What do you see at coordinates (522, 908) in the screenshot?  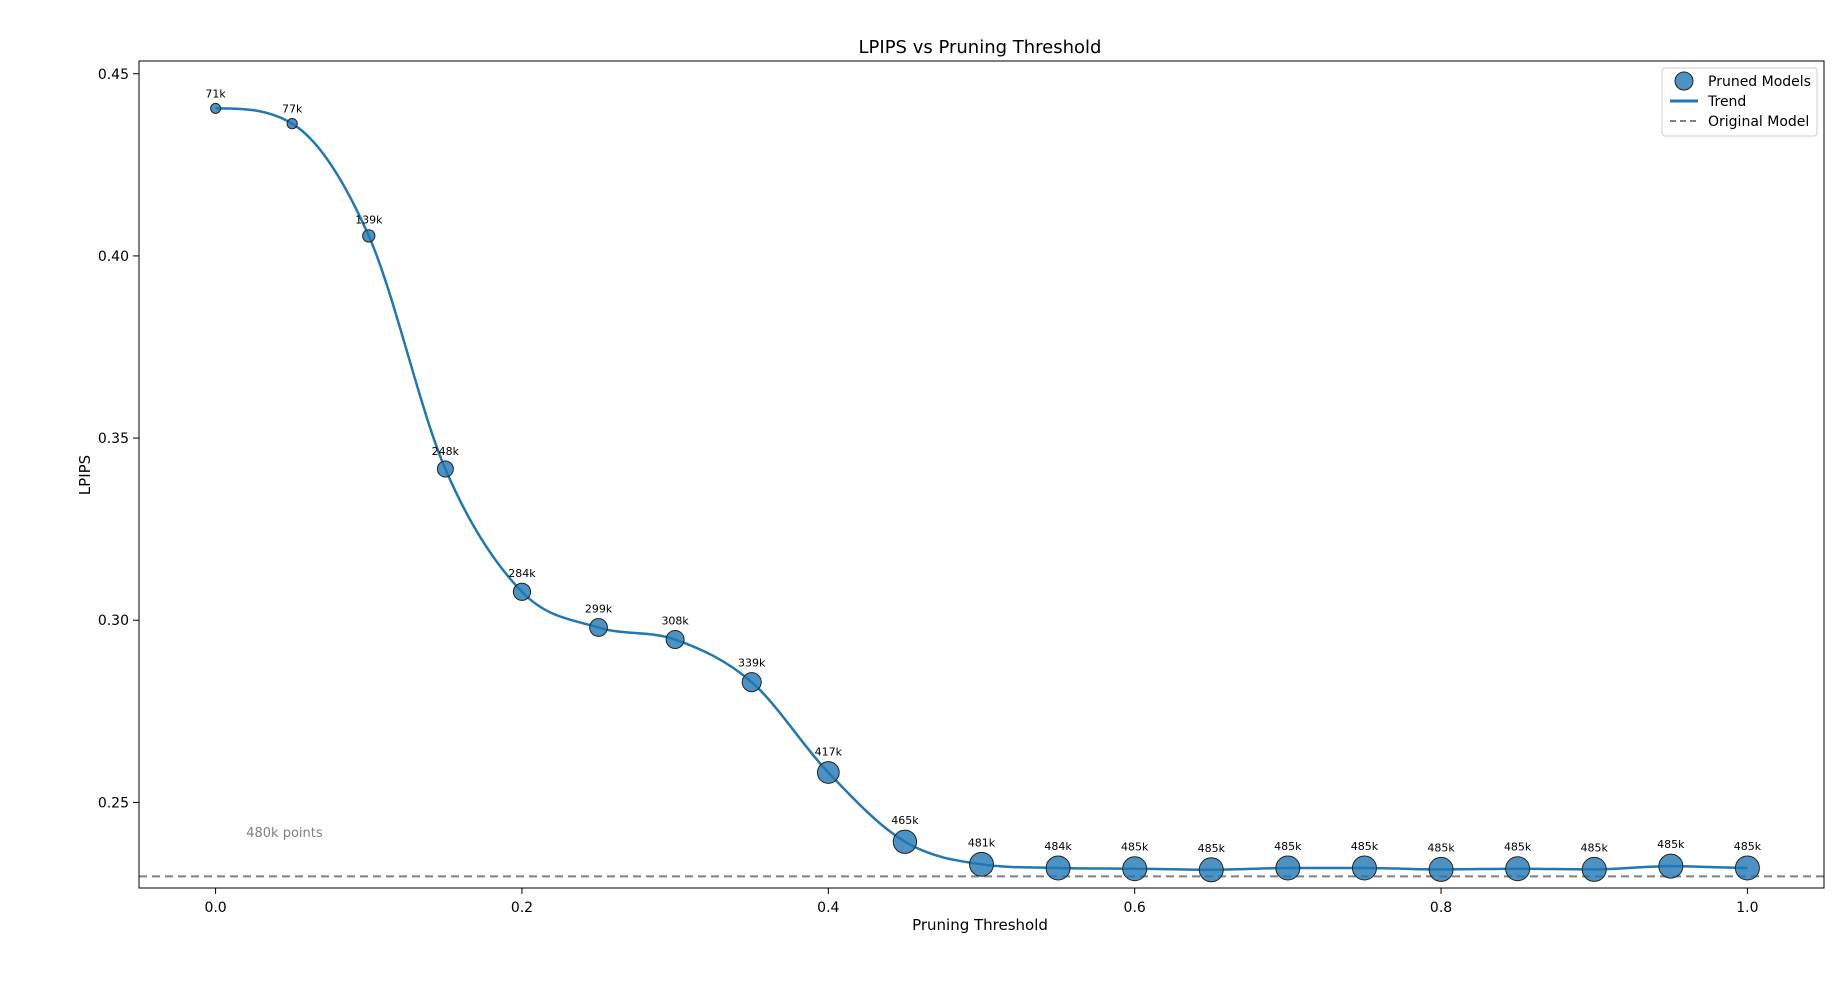 I see `x-tick-label: 0.2` at bounding box center [522, 908].